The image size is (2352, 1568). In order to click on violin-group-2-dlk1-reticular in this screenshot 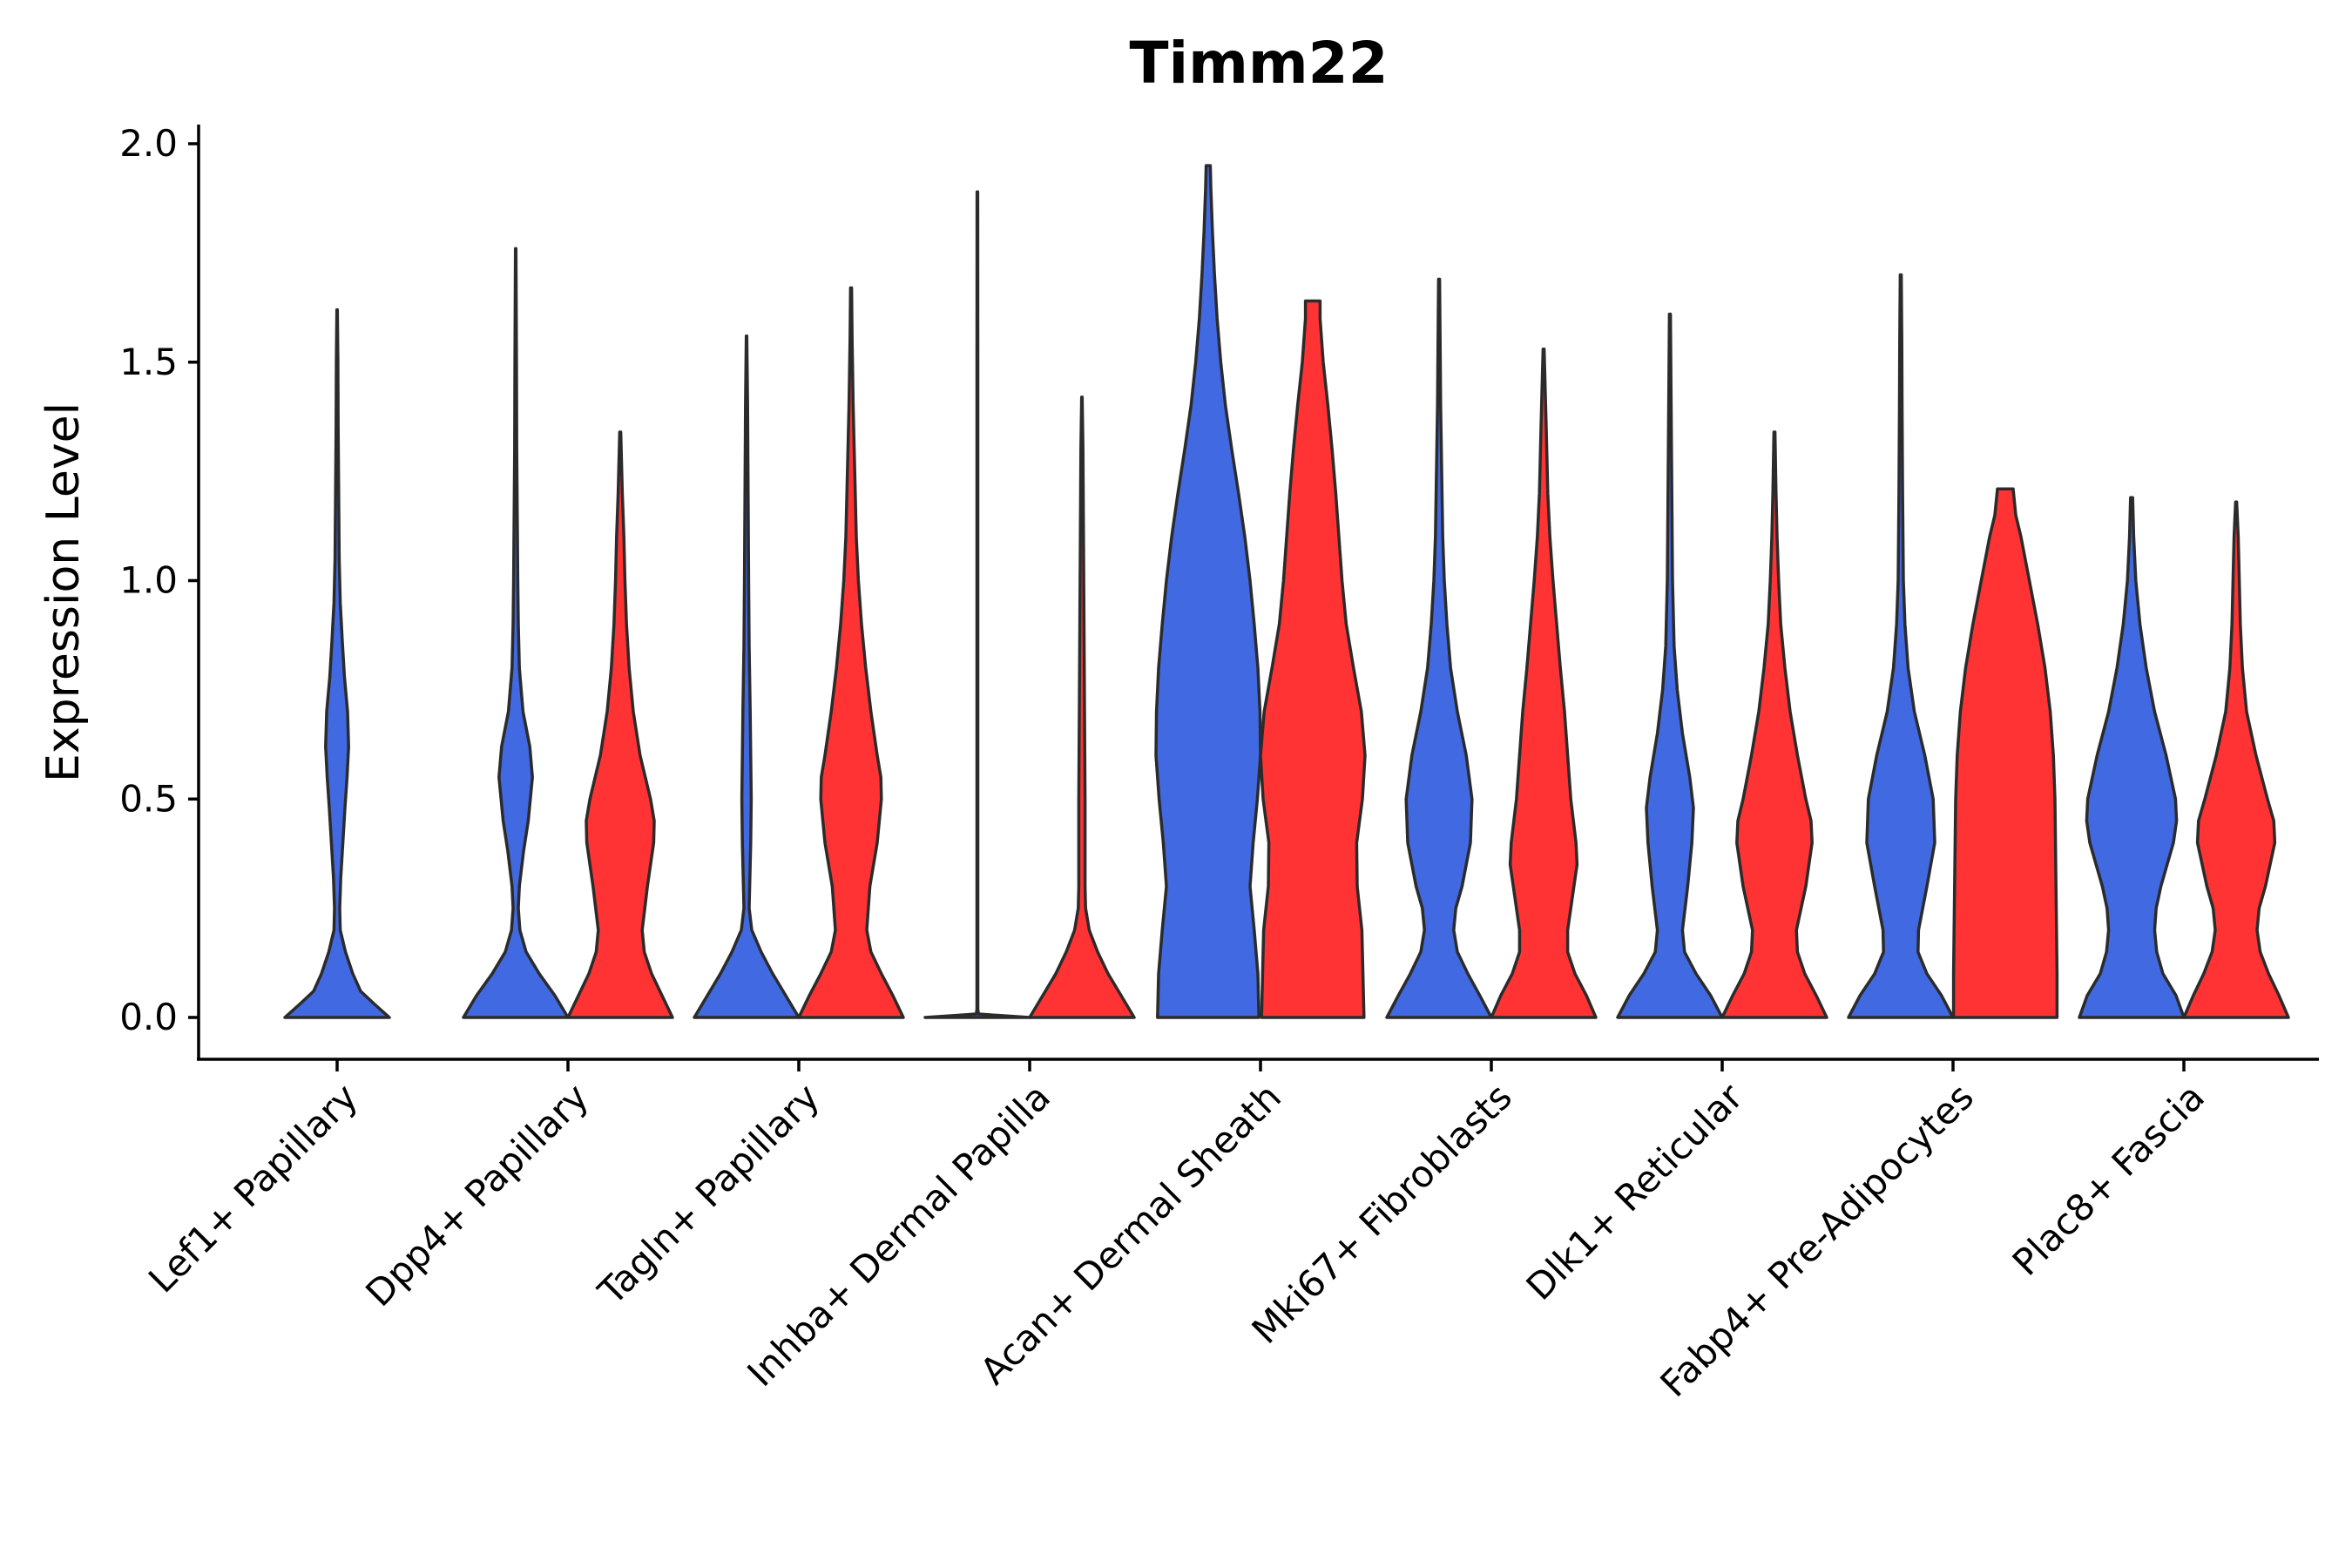, I will do `click(1774, 724)`.